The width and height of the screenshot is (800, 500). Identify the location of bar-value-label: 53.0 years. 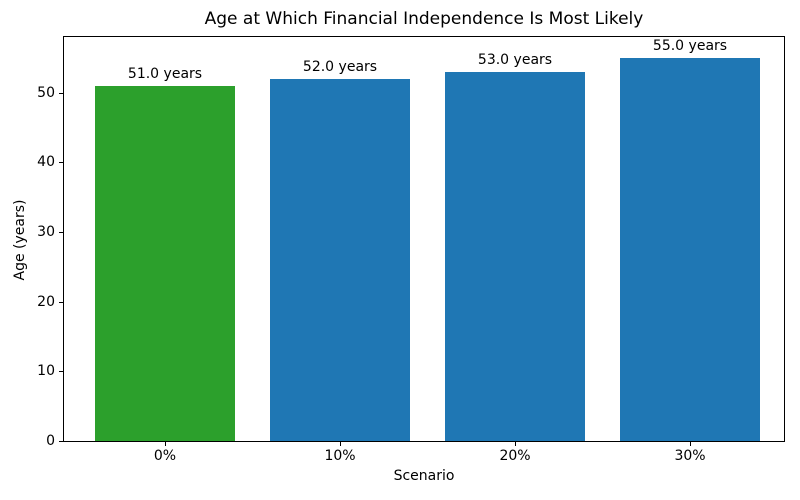
(515, 59).